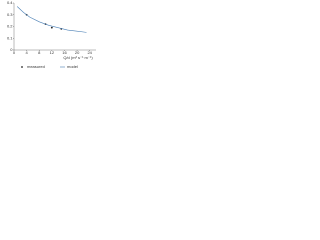  Describe the element at coordinates (52, 52) in the screenshot. I see `x-tick-label: 12` at that location.